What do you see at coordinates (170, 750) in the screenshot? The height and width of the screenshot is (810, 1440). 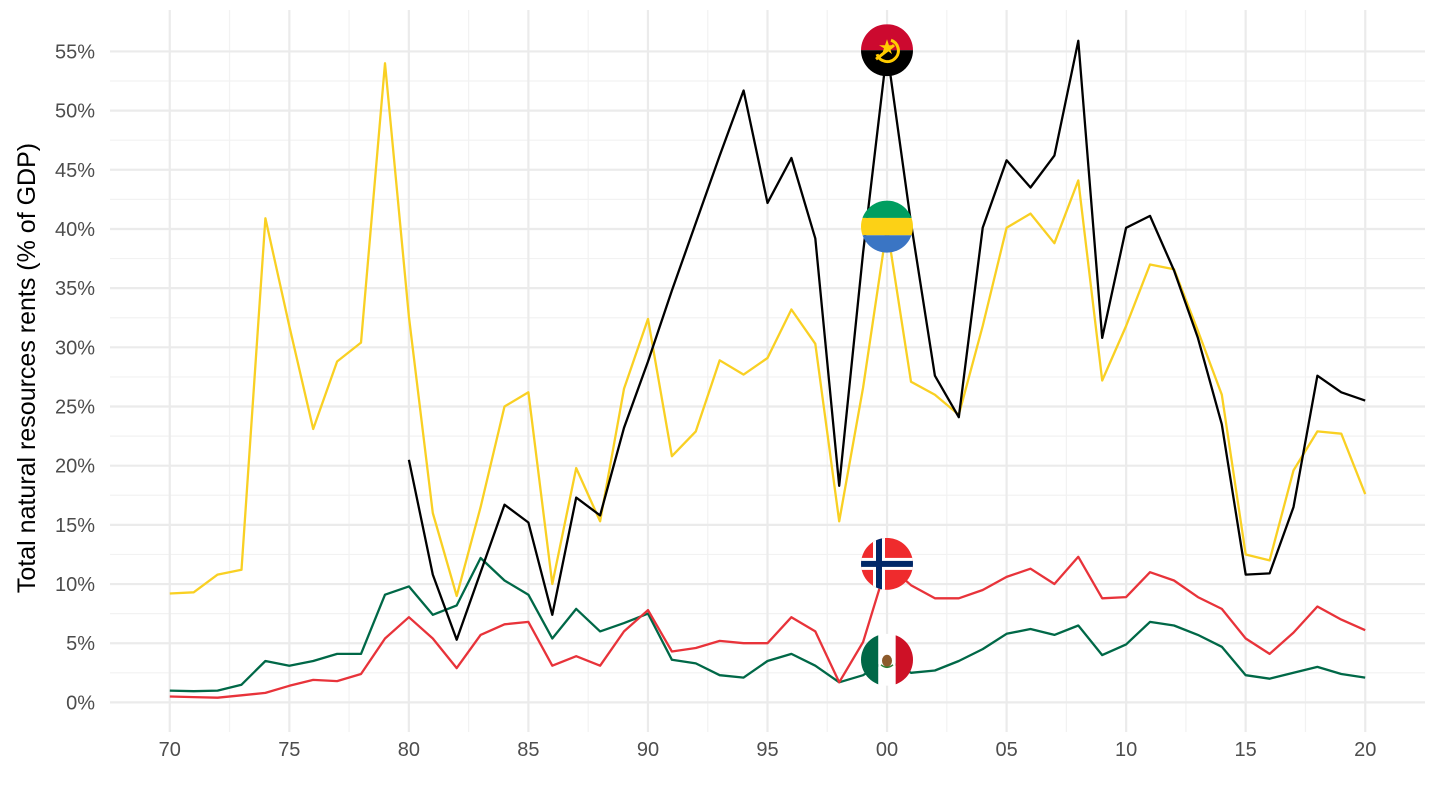 I see `x-tick-label: 70` at bounding box center [170, 750].